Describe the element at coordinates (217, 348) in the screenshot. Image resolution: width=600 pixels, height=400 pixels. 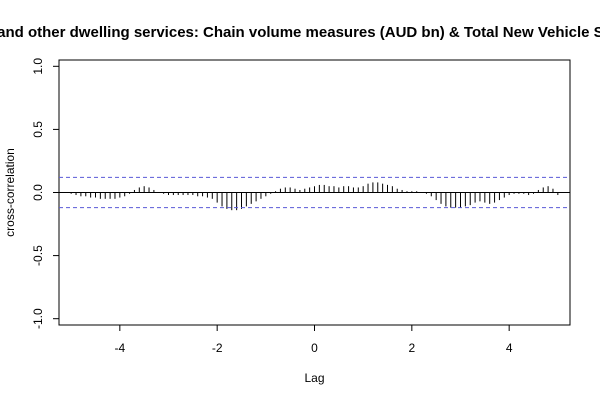
I see `x-tick-label: -2` at that location.